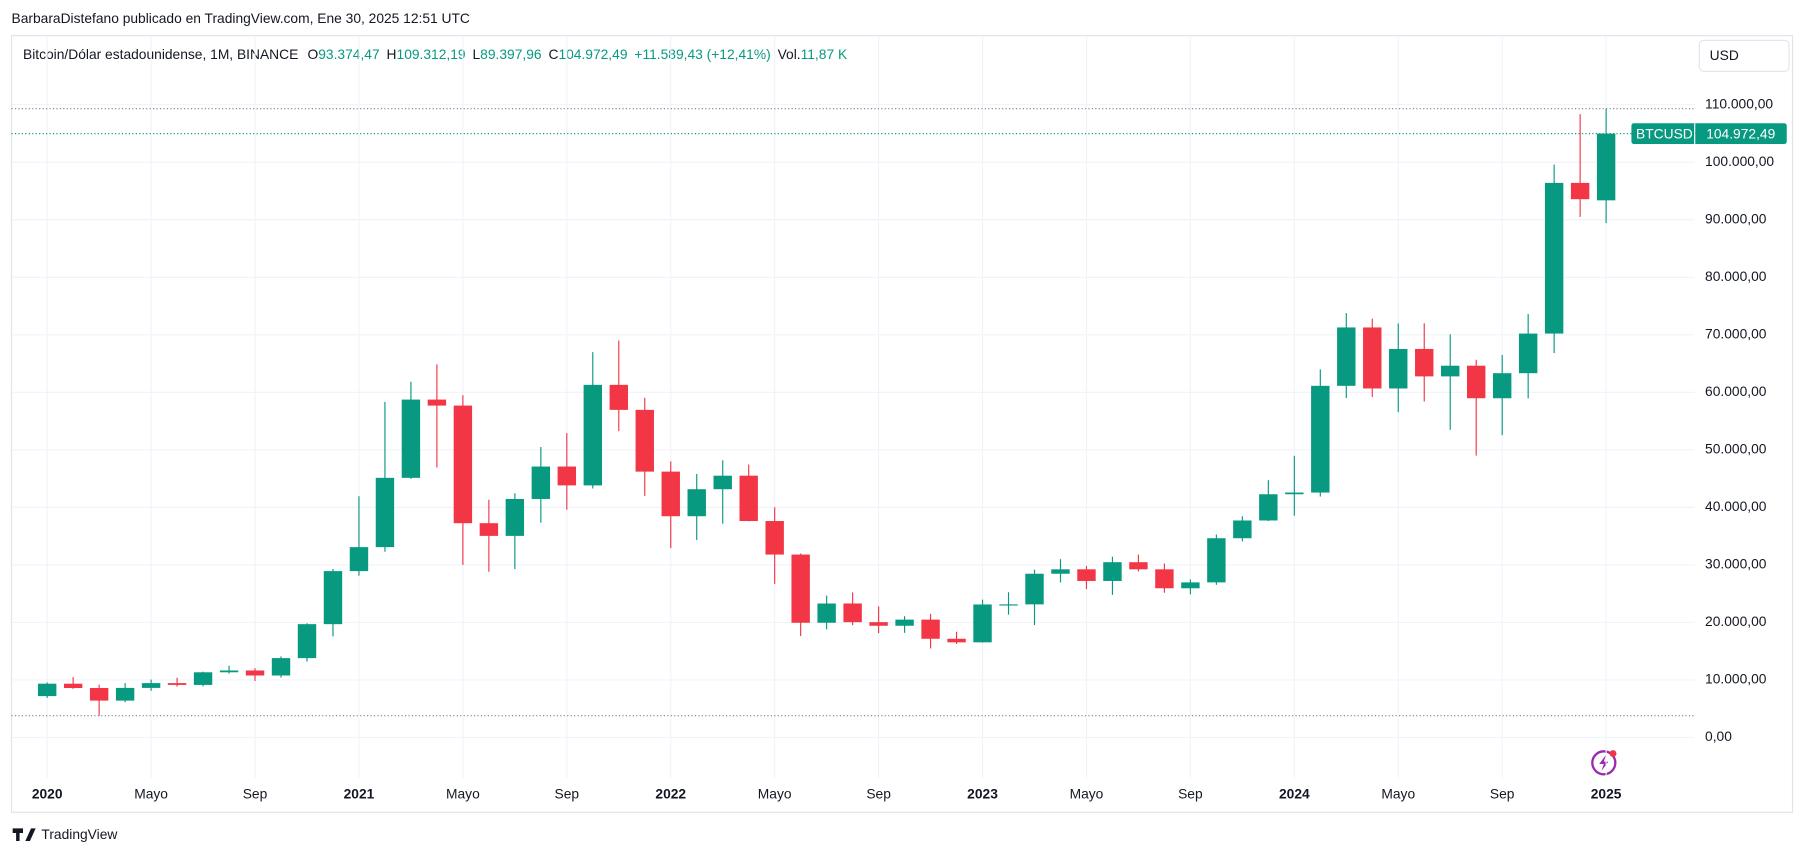 The height and width of the screenshot is (856, 1804). Describe the element at coordinates (1739, 161) in the screenshot. I see `y-tick-label: 100.000,00` at that location.